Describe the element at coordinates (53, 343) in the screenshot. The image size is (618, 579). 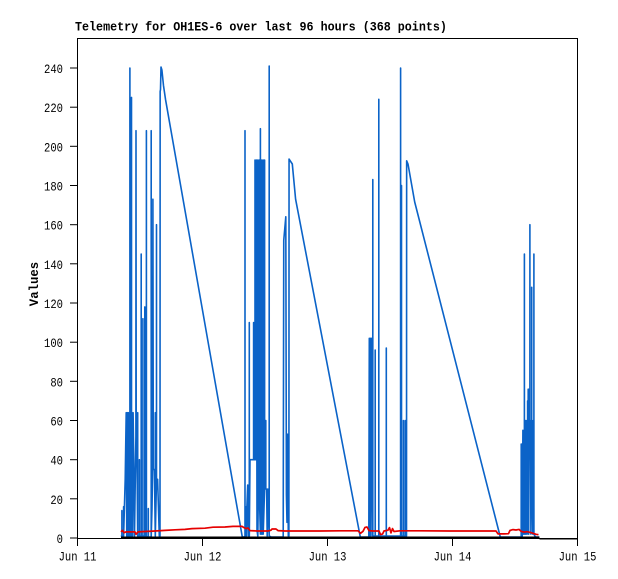
I see `svg-text: 100` at that location.